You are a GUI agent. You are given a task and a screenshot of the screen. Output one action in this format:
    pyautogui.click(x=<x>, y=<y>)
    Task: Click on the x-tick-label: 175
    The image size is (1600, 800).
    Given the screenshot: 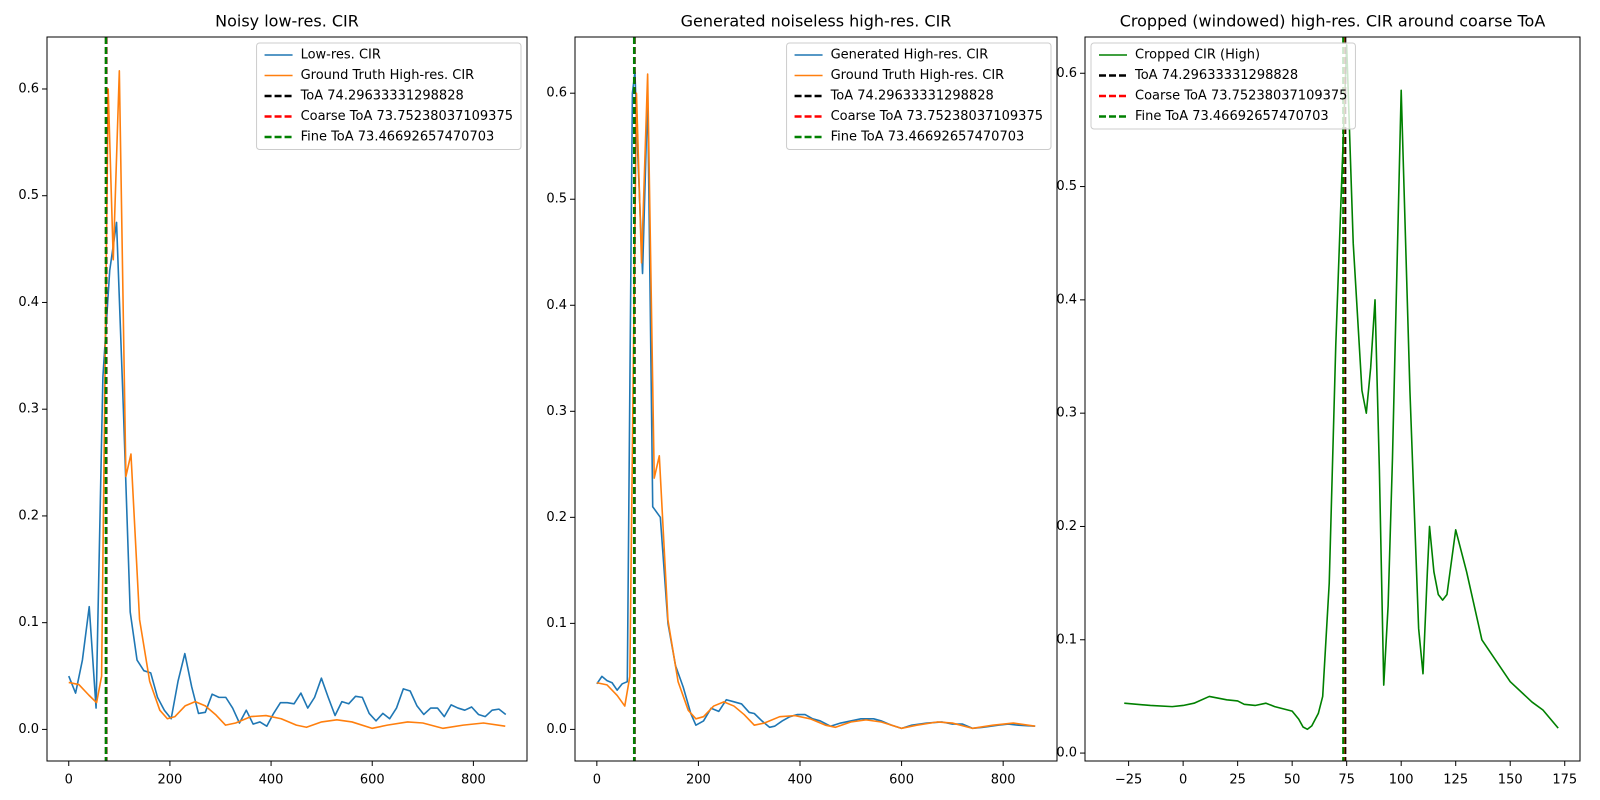 What is the action you would take?
    pyautogui.click(x=1564, y=780)
    